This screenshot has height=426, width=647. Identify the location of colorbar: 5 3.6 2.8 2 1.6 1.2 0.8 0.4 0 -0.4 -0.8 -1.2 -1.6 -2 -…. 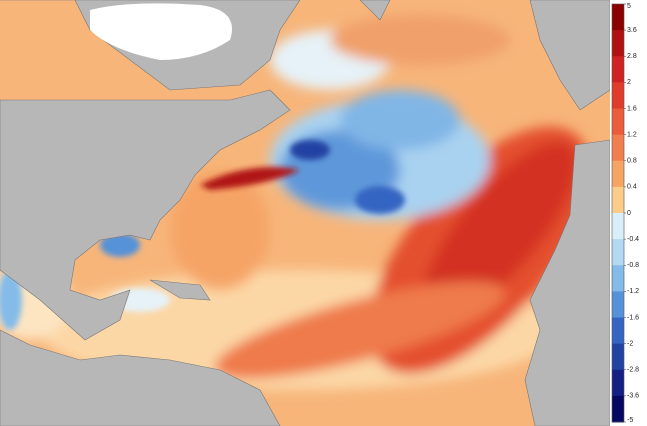
(625, 213).